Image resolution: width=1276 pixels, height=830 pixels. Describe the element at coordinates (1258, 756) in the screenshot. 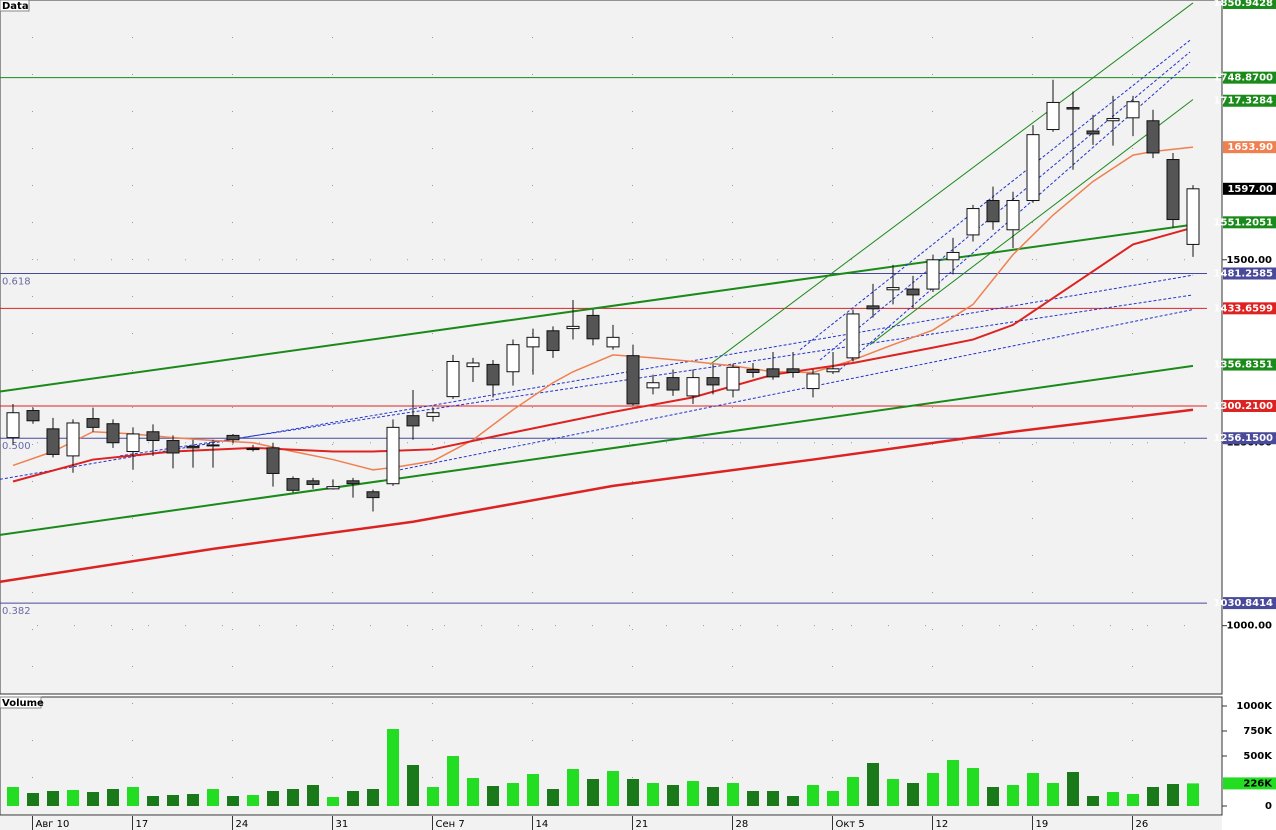

I see `y-tick-label: 500K` at that location.